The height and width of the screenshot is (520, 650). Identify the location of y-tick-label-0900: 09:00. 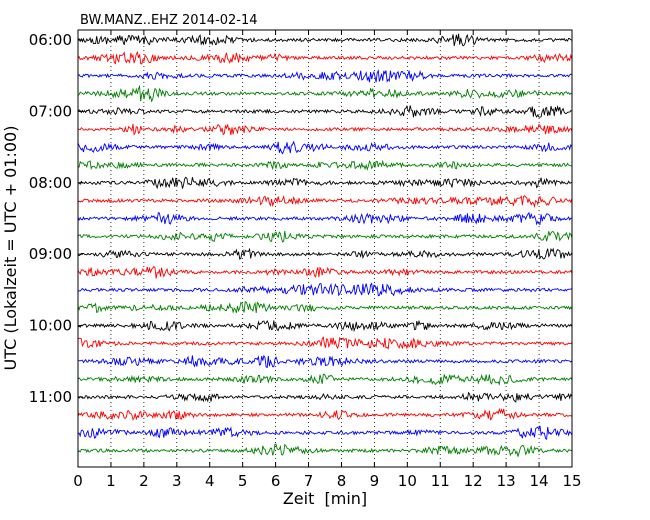
(50, 254).